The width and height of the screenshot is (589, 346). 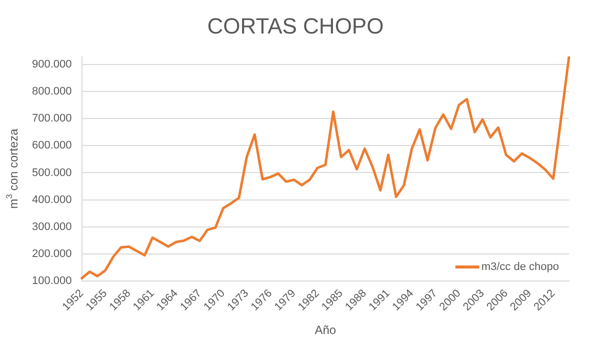 I want to click on x-axis-title: Año, so click(x=325, y=330).